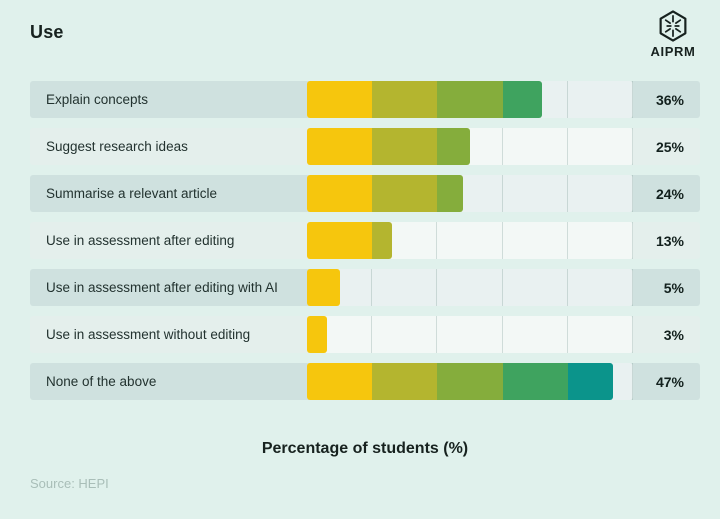 This screenshot has height=519, width=720. Describe the element at coordinates (101, 381) in the screenshot. I see `category-label: None of the above` at that location.